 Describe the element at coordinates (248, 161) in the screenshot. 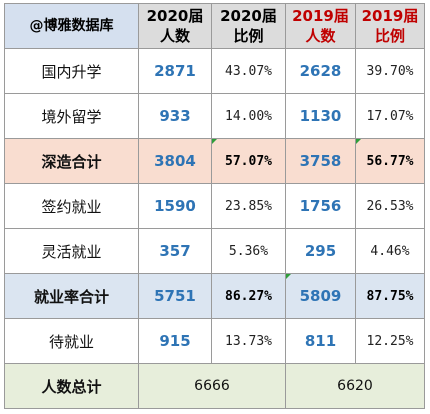

I see `ratio-2020: 57.07%` at that location.